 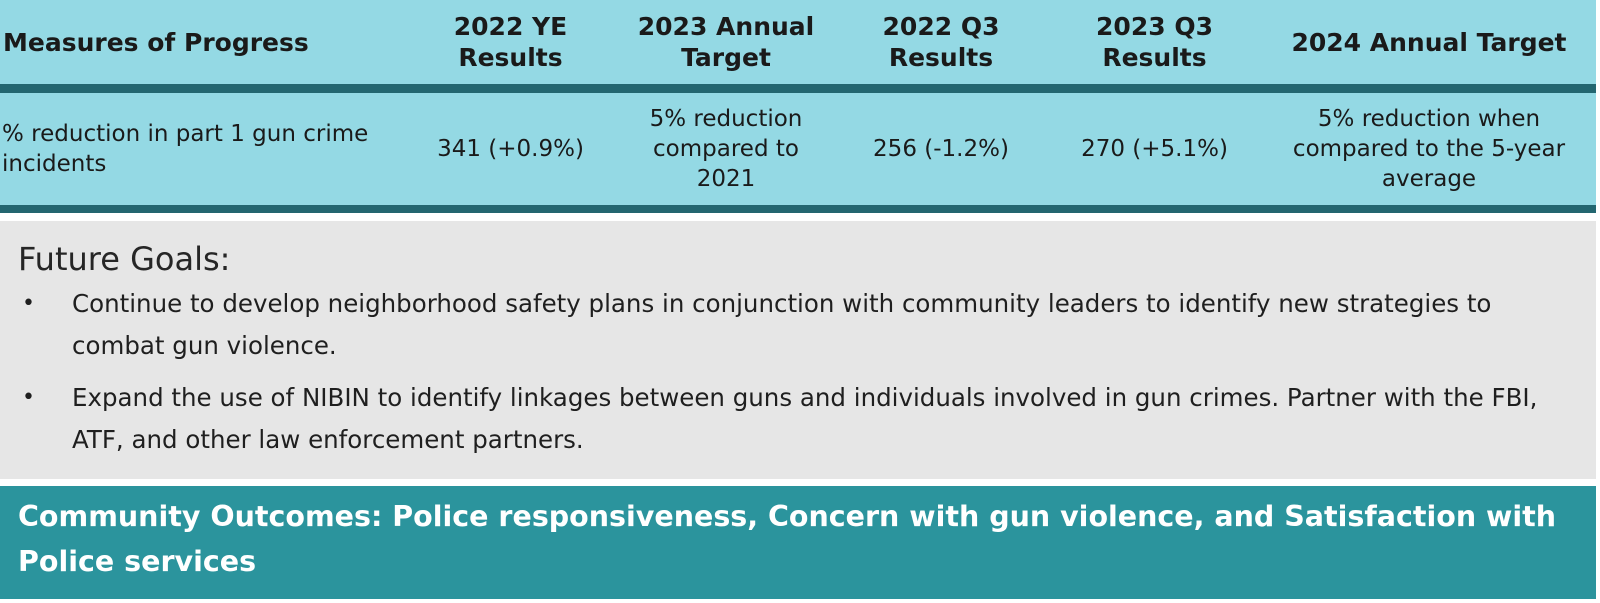 I want to click on header-measures-of-progress: Measures of Progress, so click(x=202, y=46).